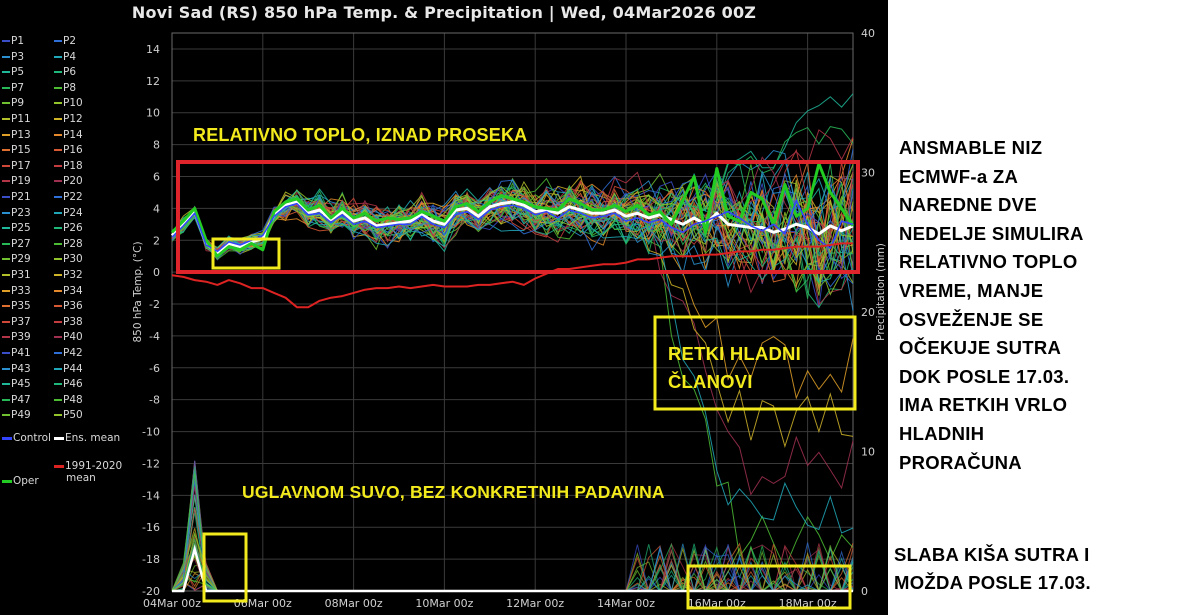 This screenshot has height=615, width=1200. Describe the element at coordinates (971, 290) in the screenshot. I see `side-note-line: VREME, MANJE` at that location.